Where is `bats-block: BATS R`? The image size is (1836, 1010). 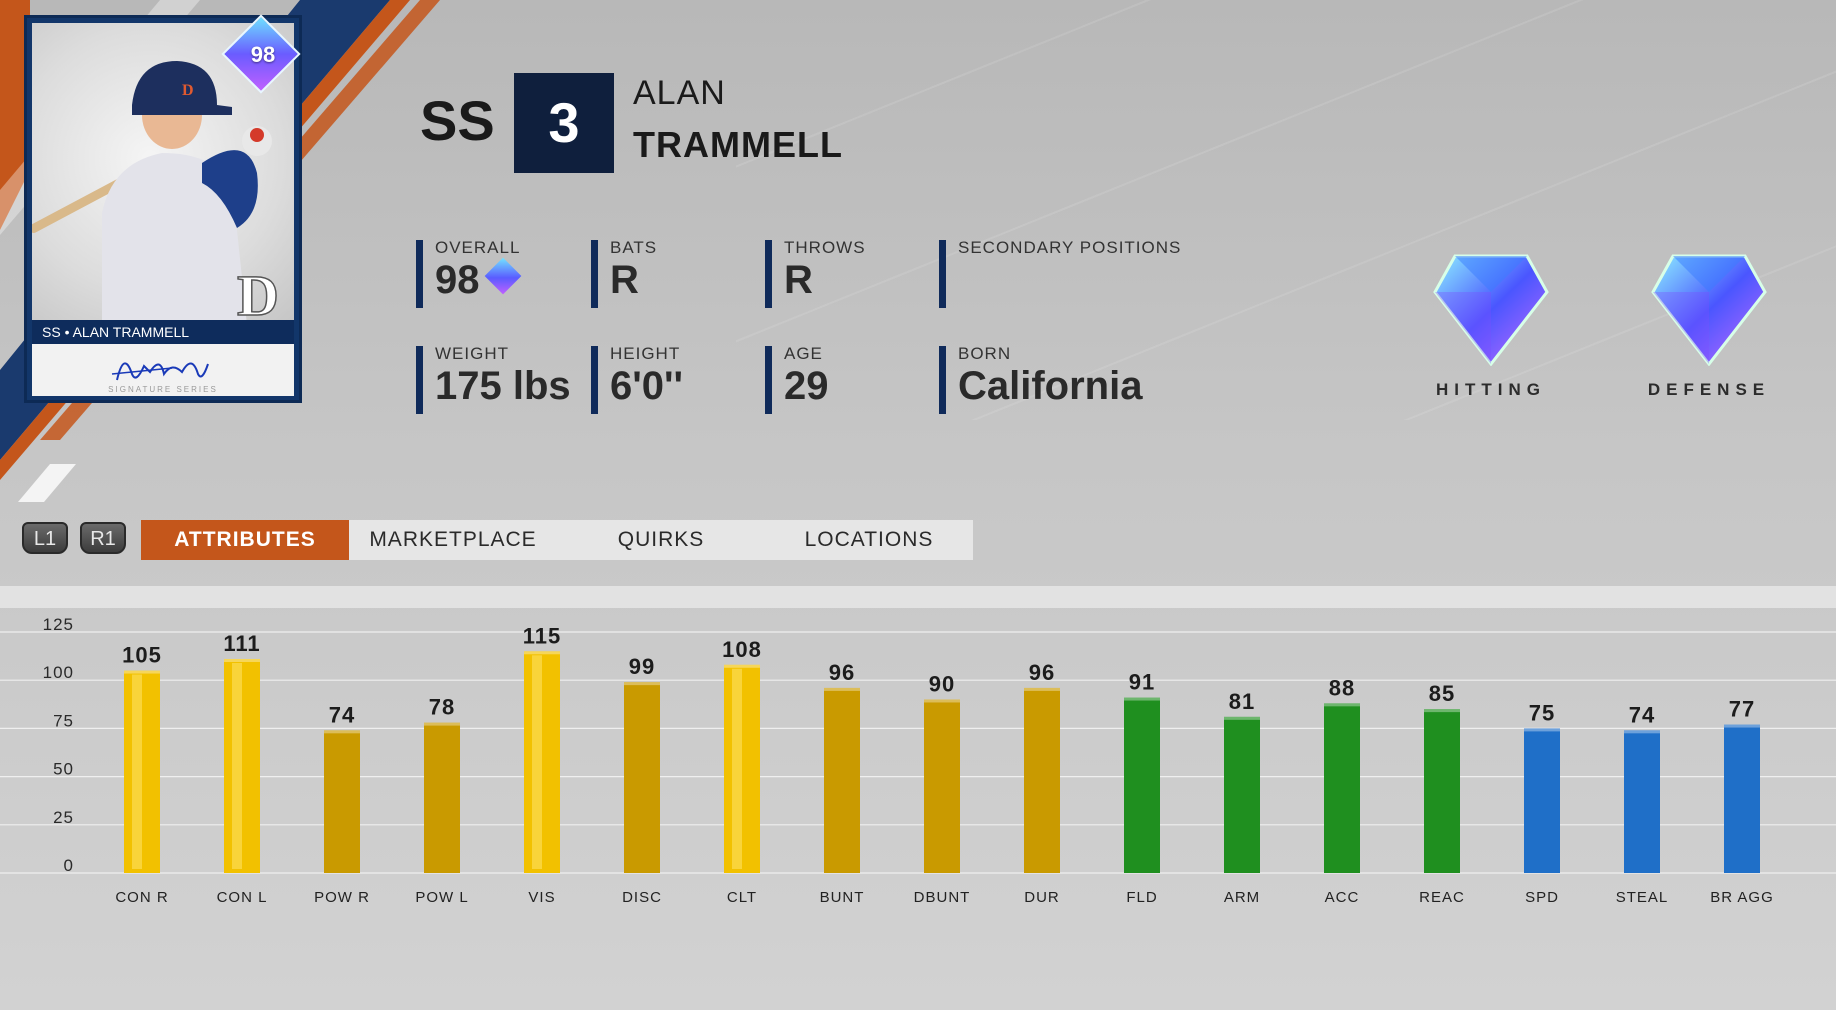
bats-block: BATS R is located at coordinates (624, 273).